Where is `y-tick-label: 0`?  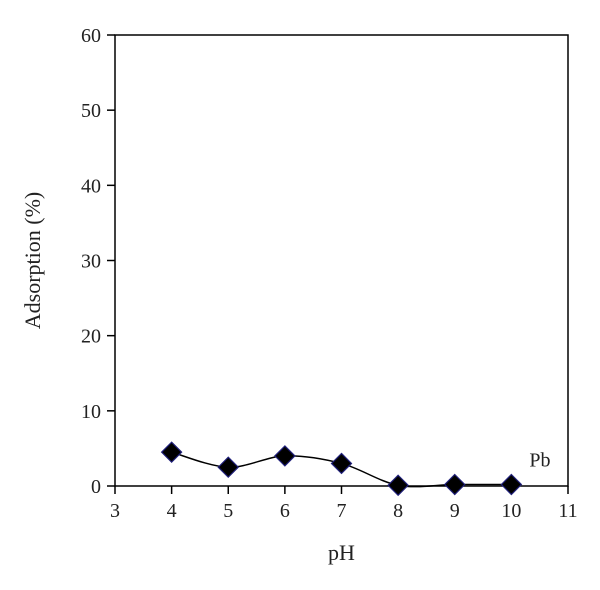
y-tick-label: 0 is located at coordinates (96, 487).